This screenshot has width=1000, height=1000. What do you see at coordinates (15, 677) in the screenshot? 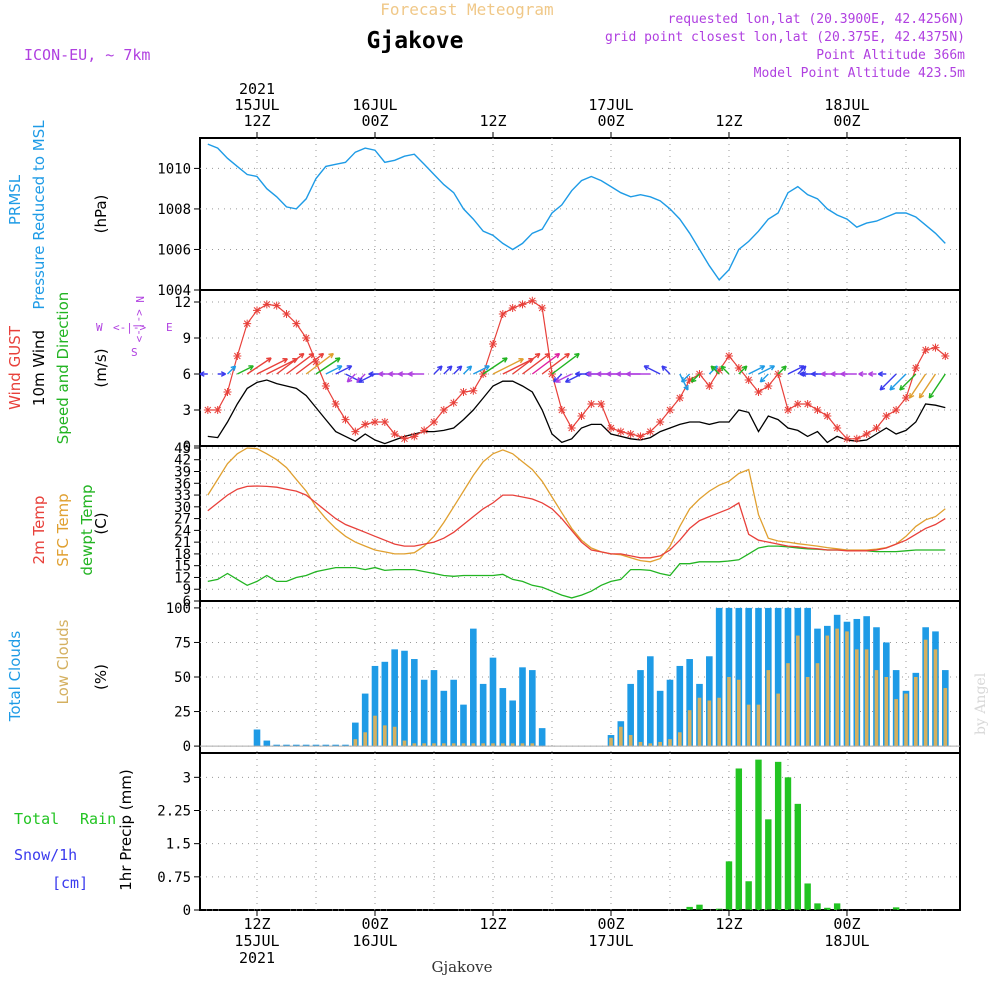
I see `total-clouds-axis-label: Total Clouds` at bounding box center [15, 677].